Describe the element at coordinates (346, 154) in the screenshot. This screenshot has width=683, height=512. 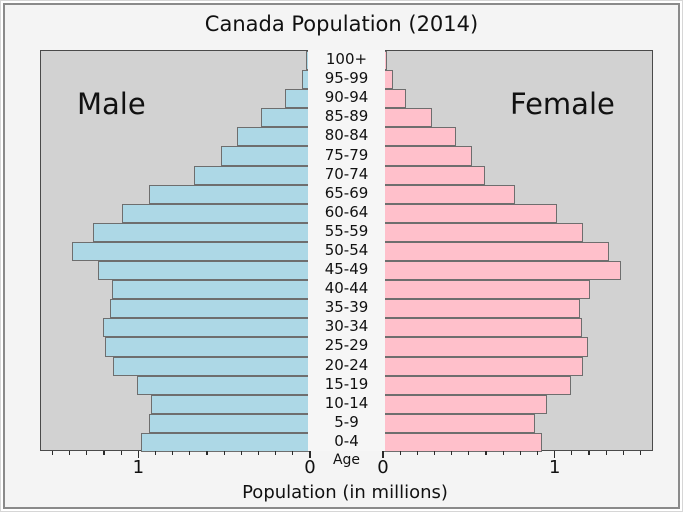
I see `age-label-75-79: 75-79` at that location.